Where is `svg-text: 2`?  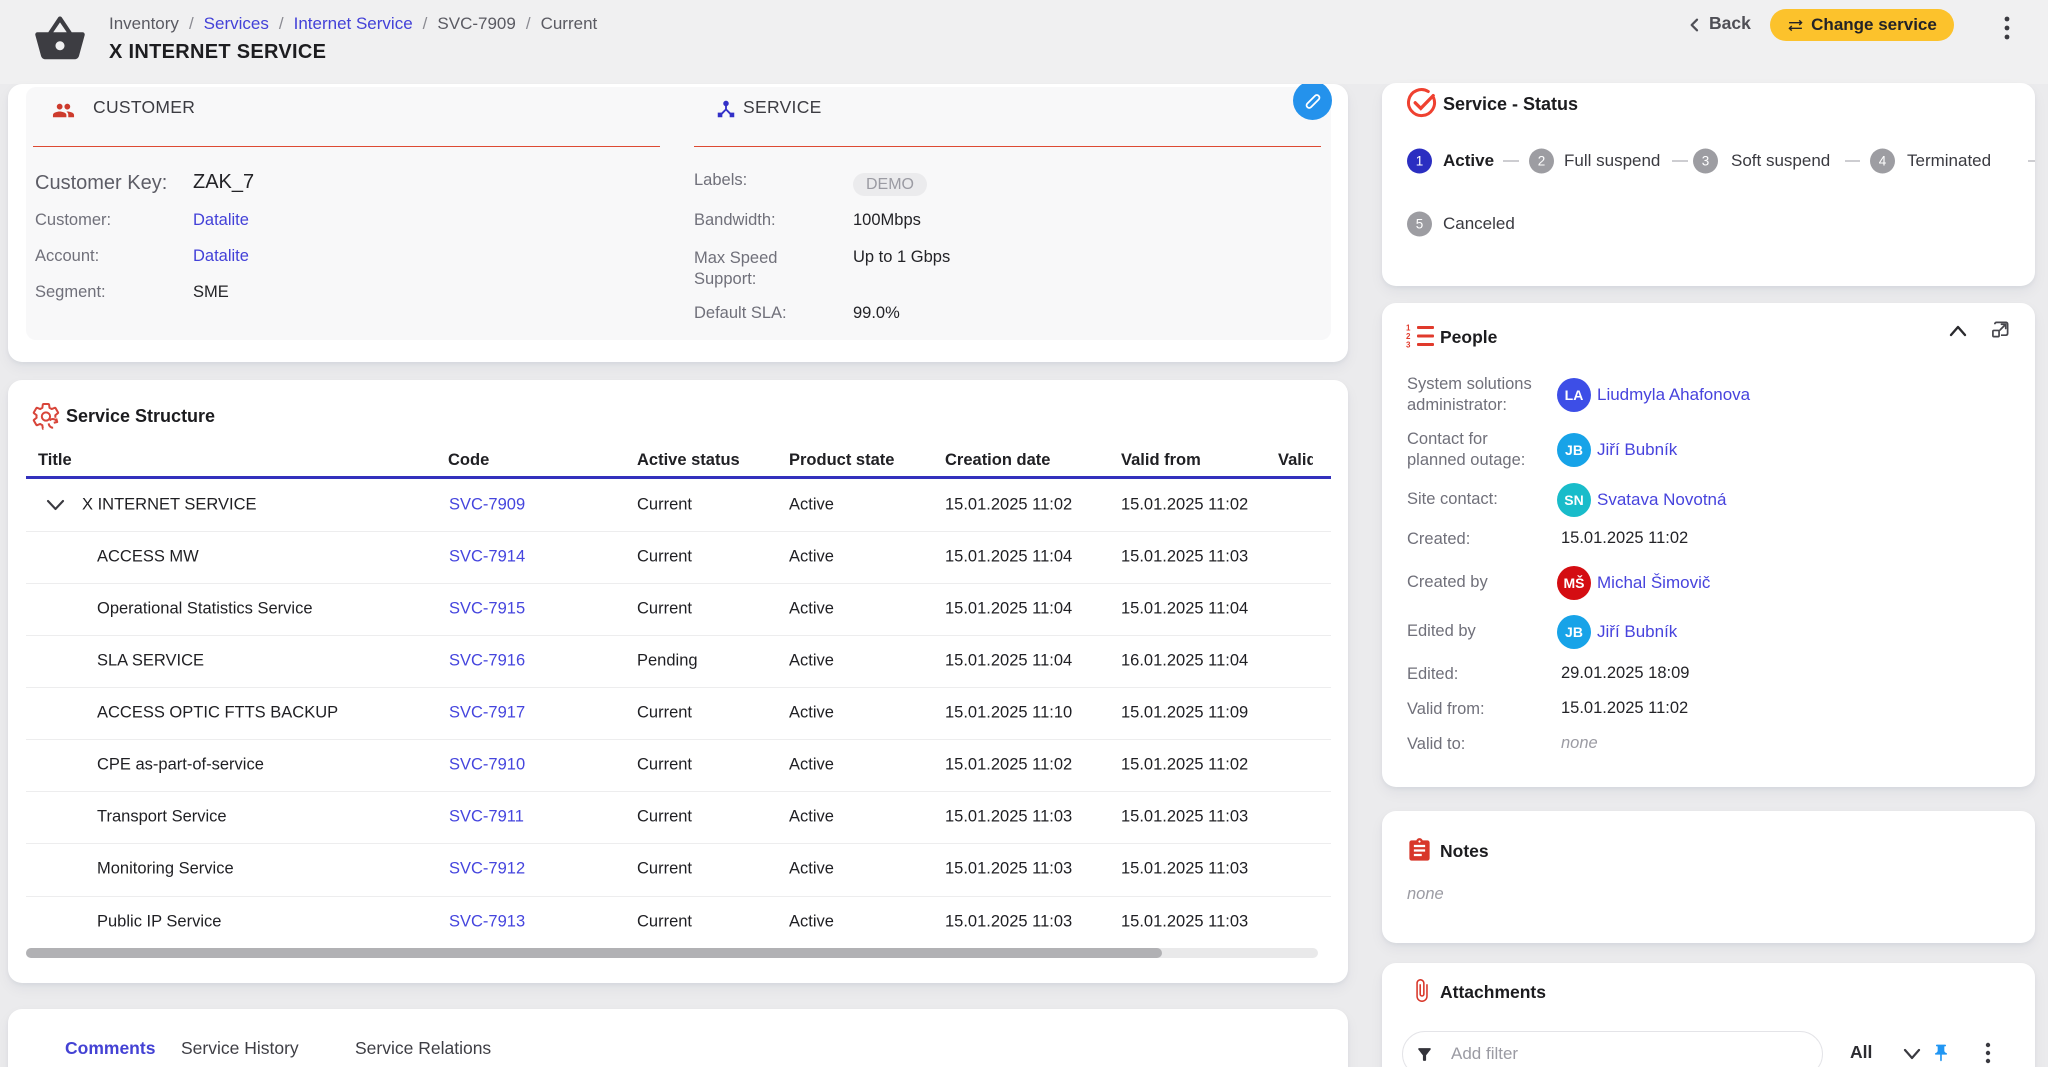
svg-text: 2 is located at coordinates (1408, 336).